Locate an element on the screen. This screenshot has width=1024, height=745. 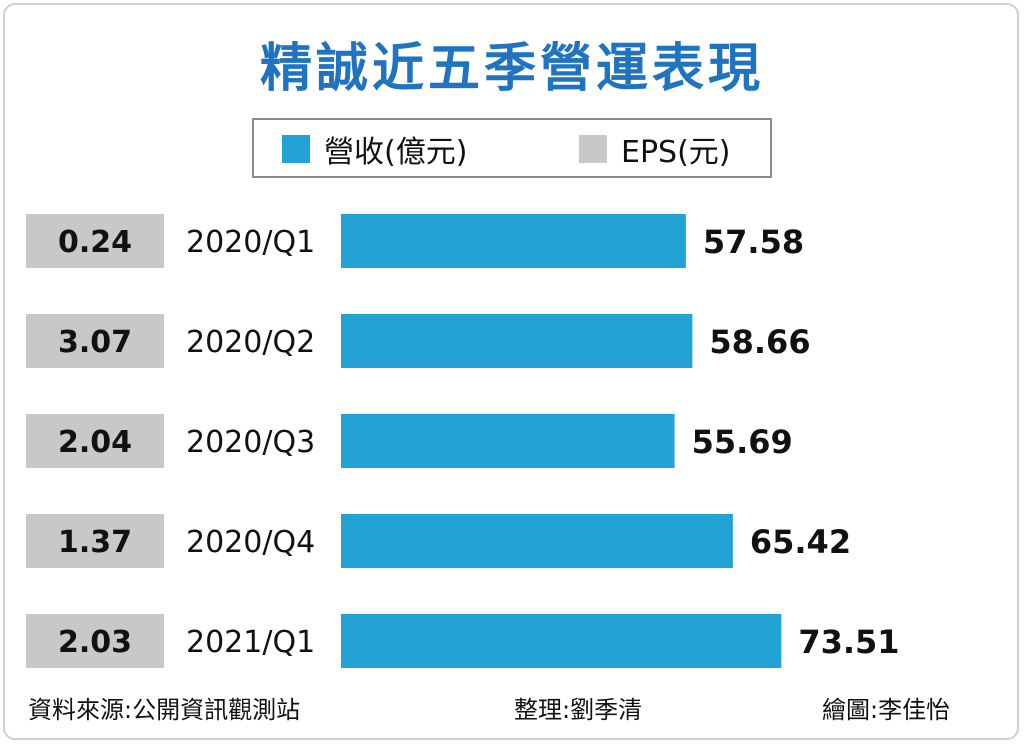
category-label: 2020/Q4 is located at coordinates (250, 542).